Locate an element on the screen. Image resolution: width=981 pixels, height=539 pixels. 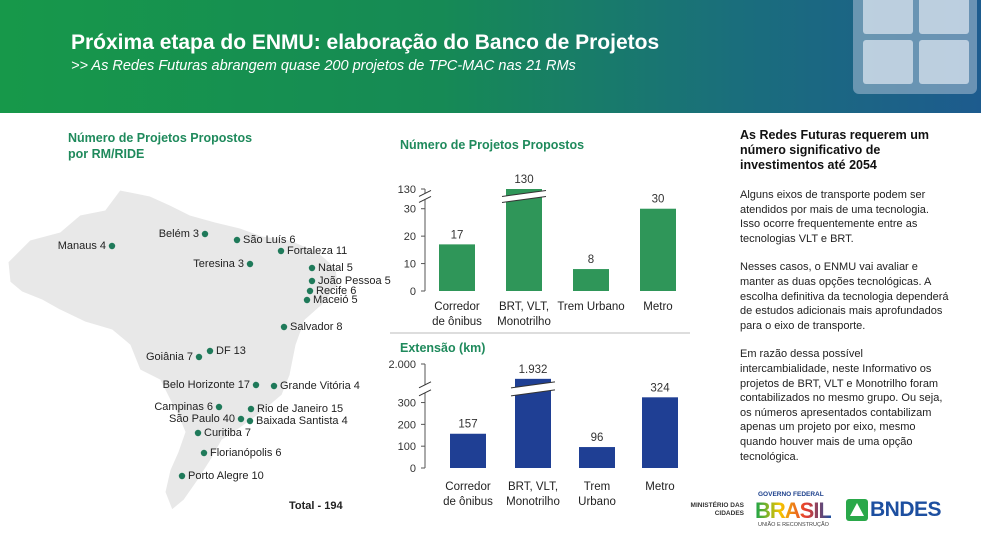
city-name: Grande Vitória is located at coordinates (315, 386).